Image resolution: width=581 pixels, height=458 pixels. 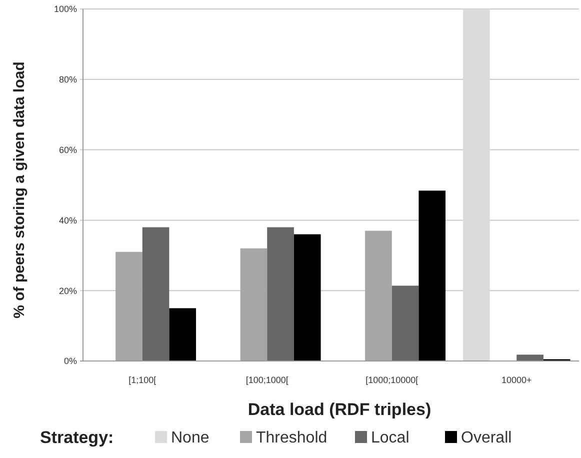 I want to click on x-axis-title: Data load (RDF triples), so click(x=340, y=409).